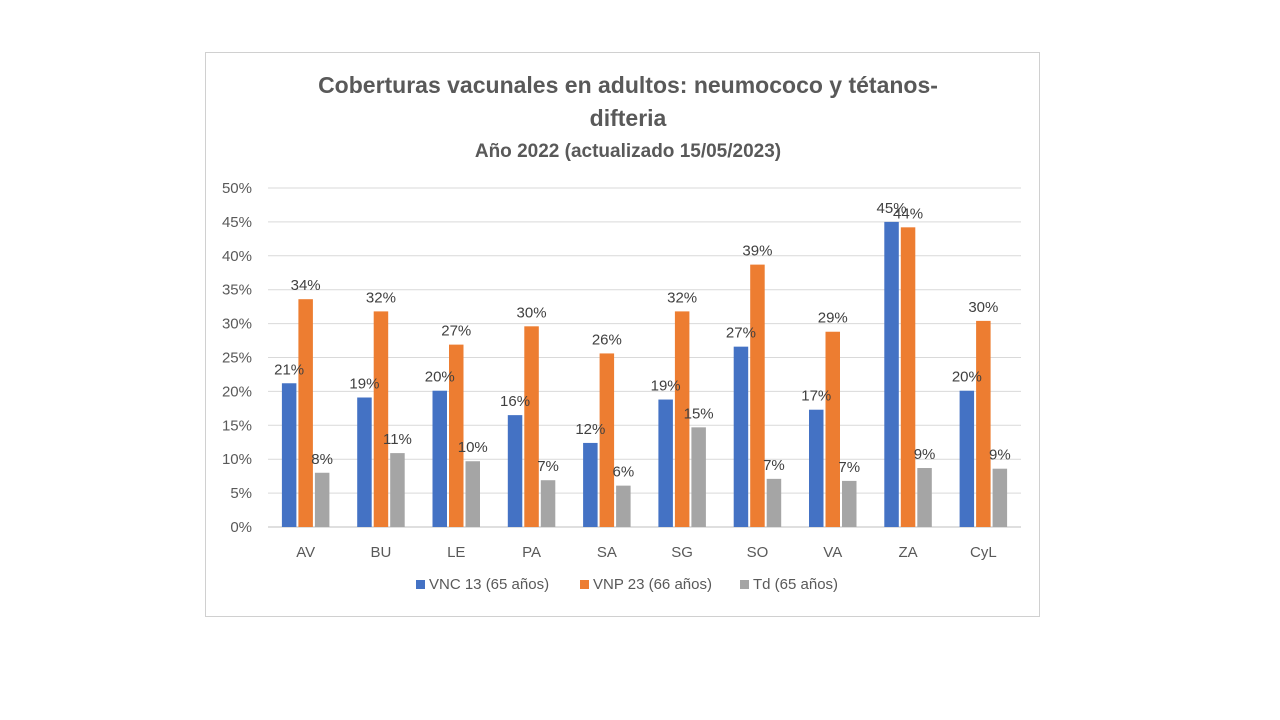 The height and width of the screenshot is (720, 1280). What do you see at coordinates (833, 318) in the screenshot?
I see `data-label: 29%` at bounding box center [833, 318].